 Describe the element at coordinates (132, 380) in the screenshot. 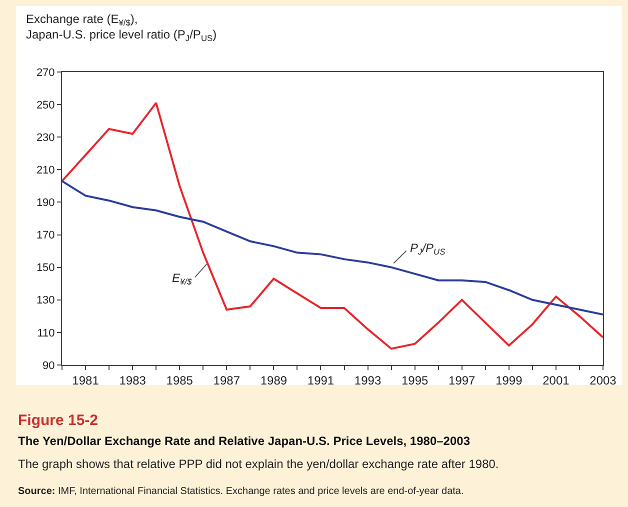

I see `x-tick-label: 1983` at that location.